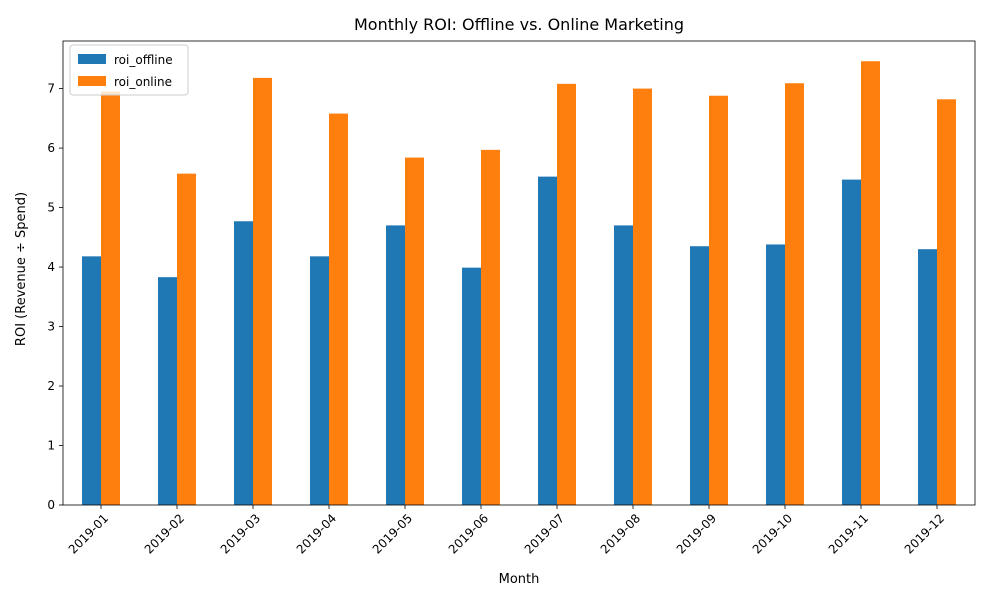 Image resolution: width=1000 pixels, height=600 pixels. Describe the element at coordinates (848, 533) in the screenshot. I see `x-tick-label: 2019-11` at that location.